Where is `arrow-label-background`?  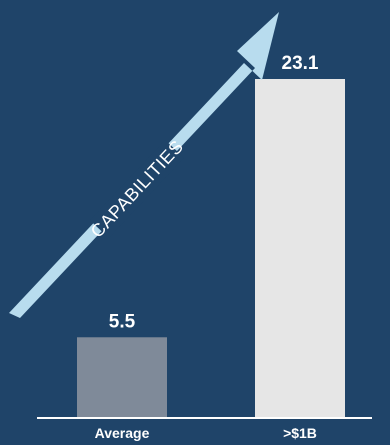 arrow-label-background is located at coordinates (137, 189).